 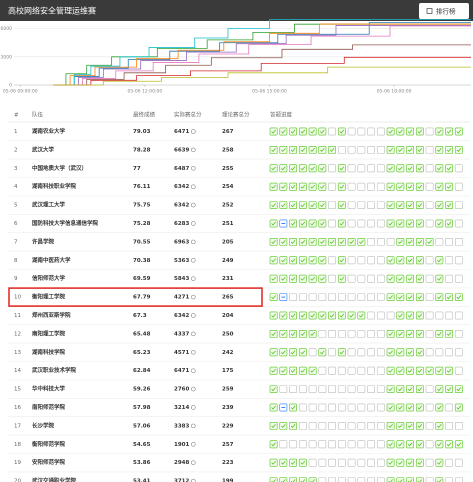 What do you see at coordinates (54, 186) in the screenshot?
I see `team: 湖南科技职业学院` at bounding box center [54, 186].